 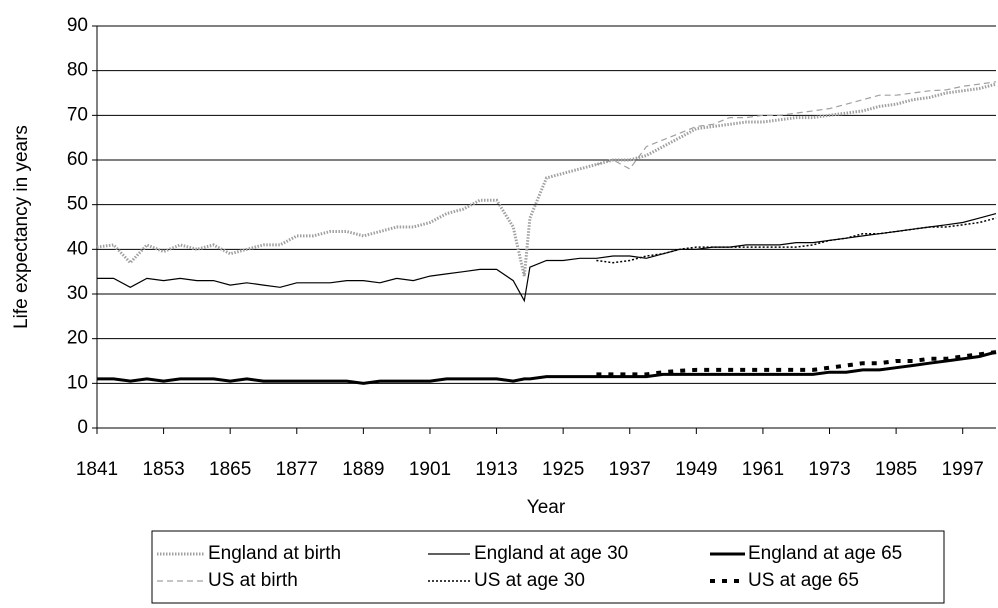 What do you see at coordinates (253, 580) in the screenshot?
I see `legend-label: US at birth` at bounding box center [253, 580].